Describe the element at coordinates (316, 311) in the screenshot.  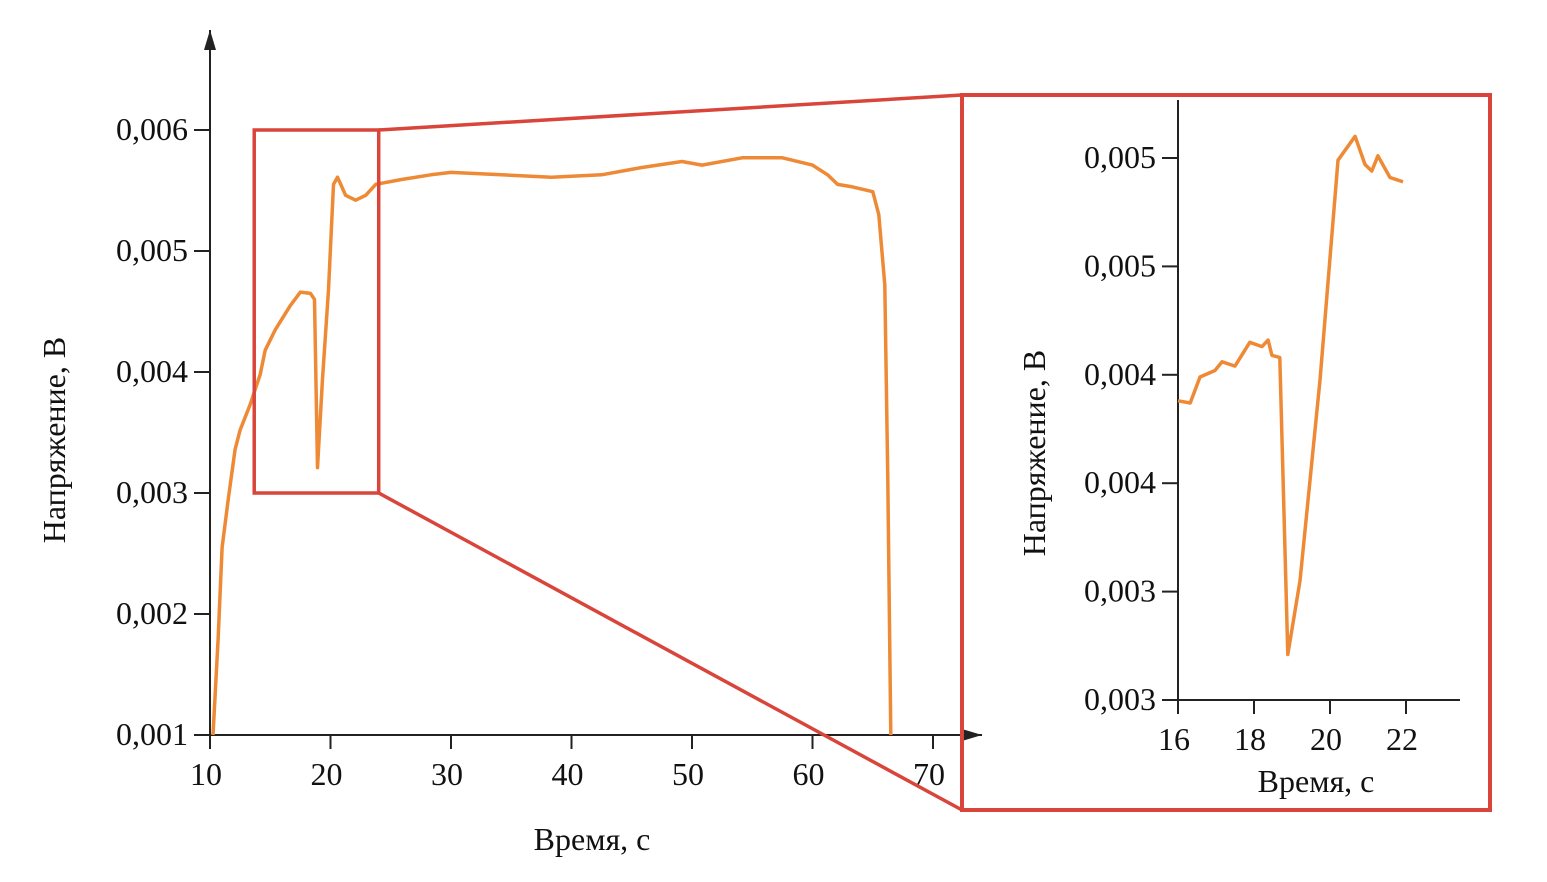
I see `zoom-region-box` at that location.